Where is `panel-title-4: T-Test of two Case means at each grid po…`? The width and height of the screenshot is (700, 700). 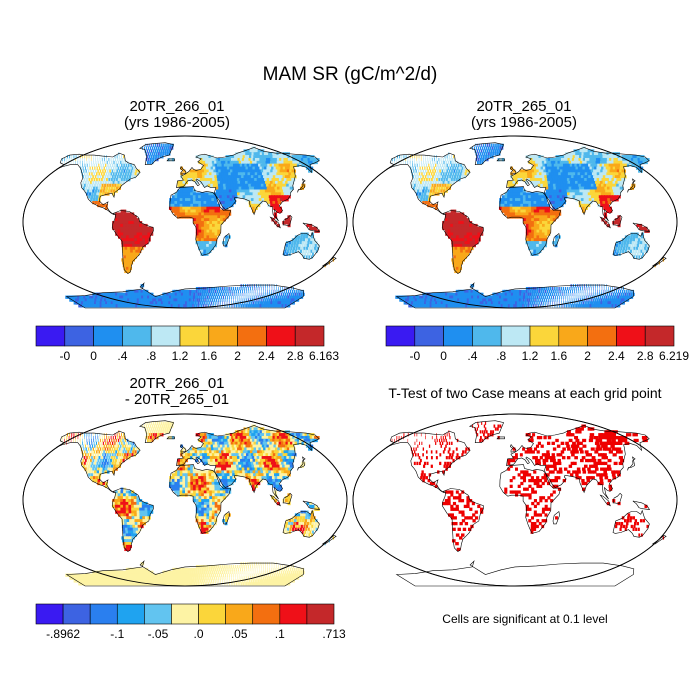 panel-title-4: T-Test of two Case means at each grid po… is located at coordinates (525, 393).